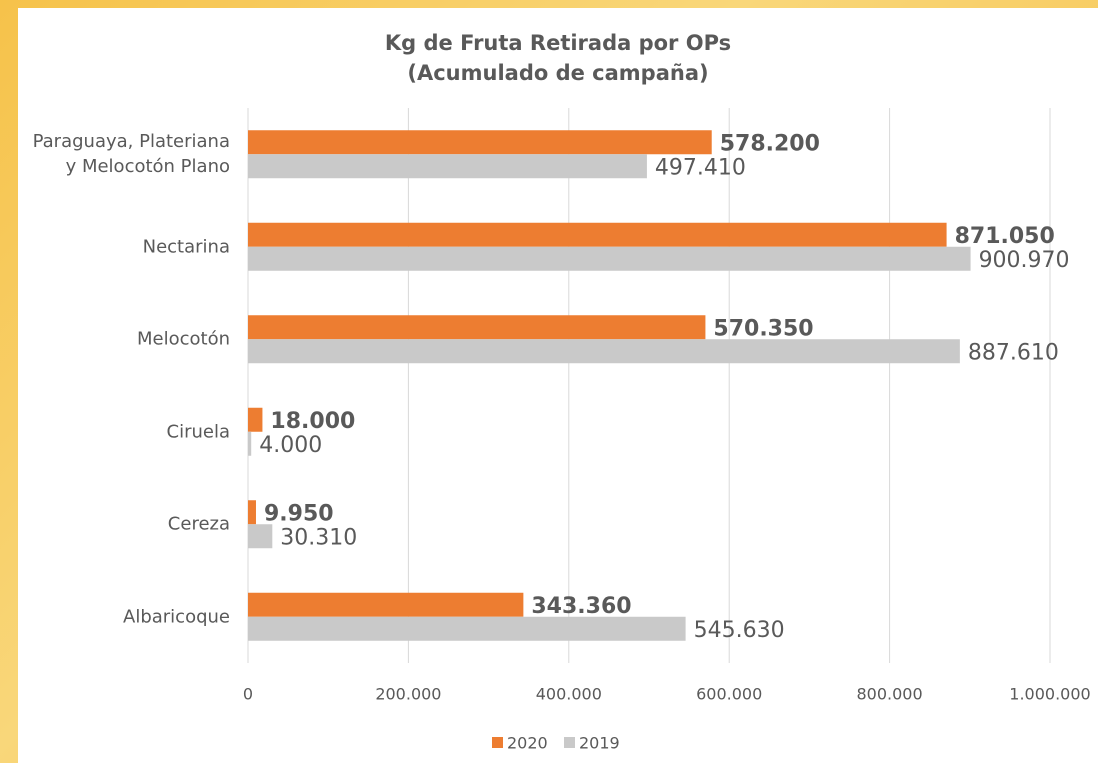 This screenshot has height=763, width=1098. What do you see at coordinates (248, 694) in the screenshot?
I see `x-tick-label: 0` at bounding box center [248, 694].